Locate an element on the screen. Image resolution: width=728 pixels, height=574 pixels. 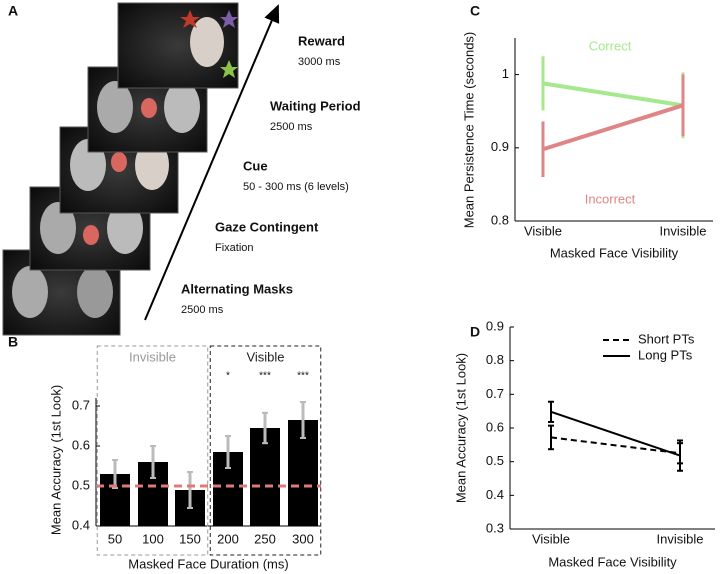
panel-label: D is located at coordinates (475, 332).